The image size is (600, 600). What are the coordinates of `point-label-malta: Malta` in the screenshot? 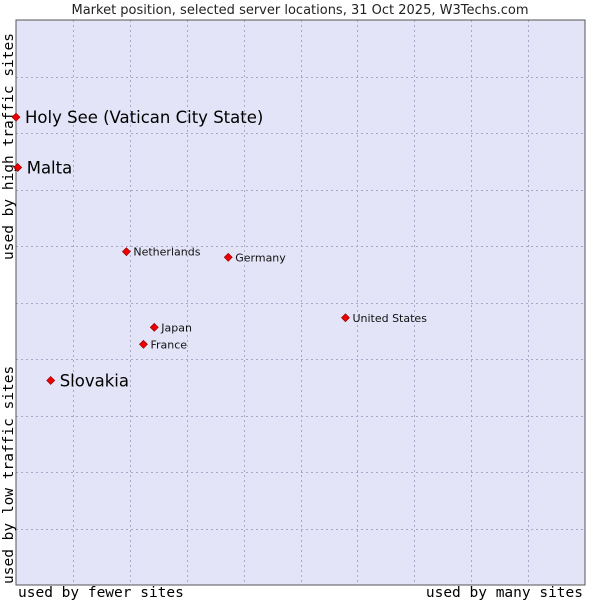 It's located at (50, 167).